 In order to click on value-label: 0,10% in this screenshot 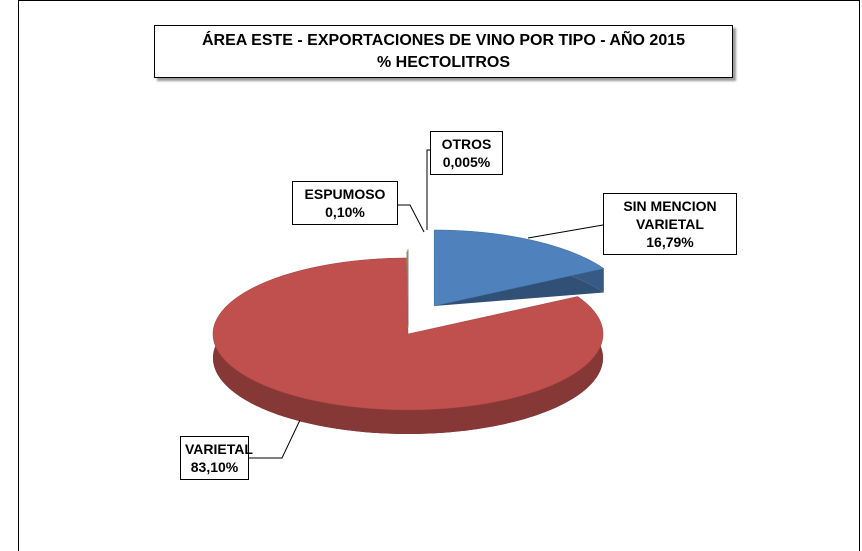, I will do `click(345, 212)`.